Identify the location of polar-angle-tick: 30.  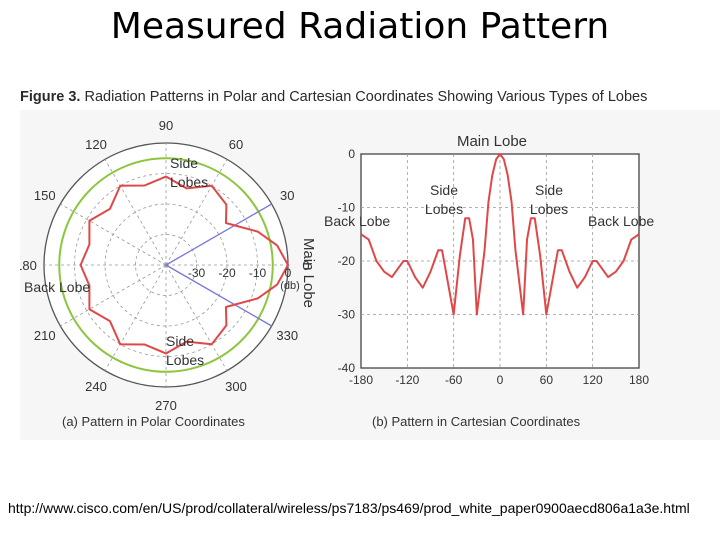
(287, 195).